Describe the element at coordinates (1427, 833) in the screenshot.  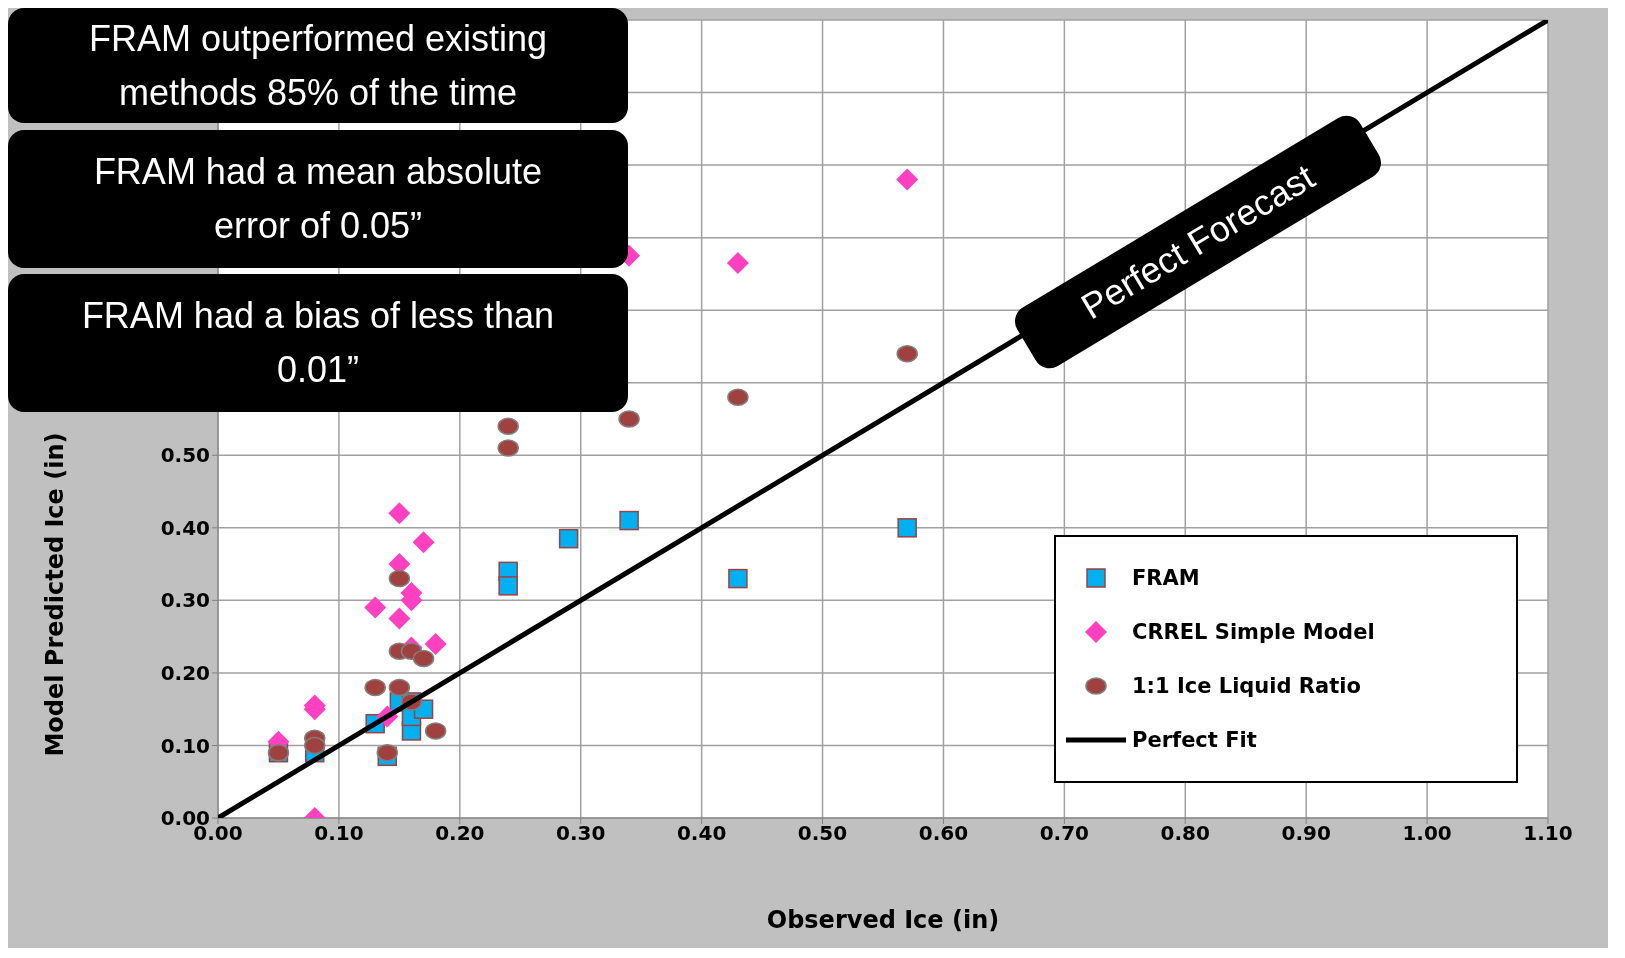
I see `x-tick-label: 1.00` at that location.